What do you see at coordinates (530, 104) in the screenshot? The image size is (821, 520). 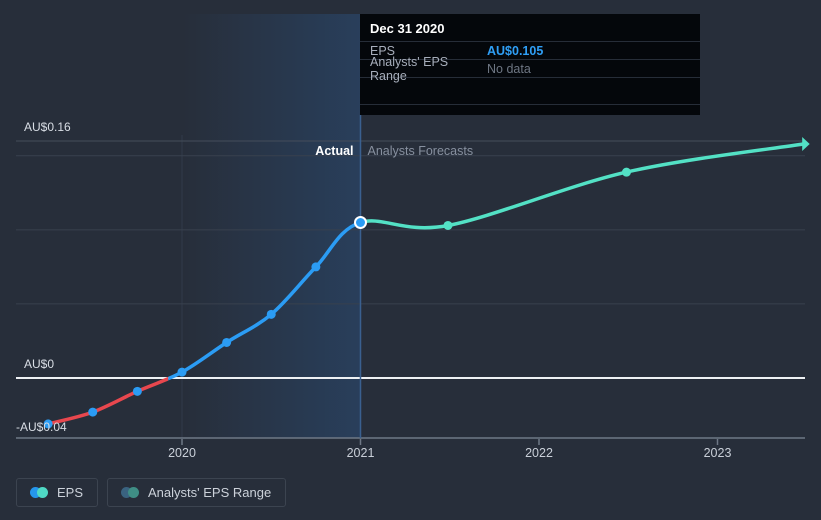 I see `tooltip-bottom-divider` at bounding box center [530, 104].